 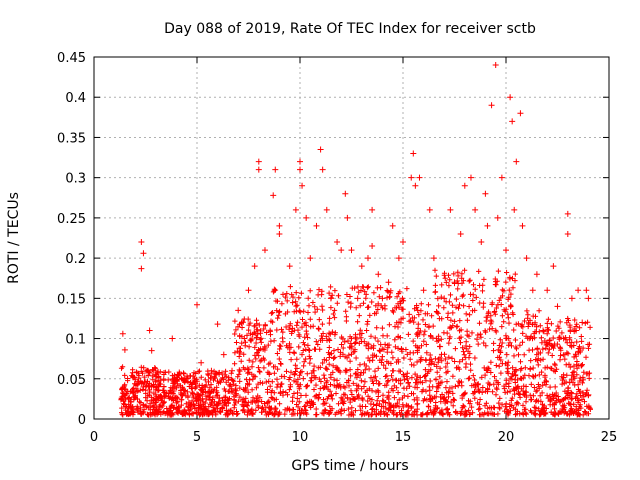 I want to click on y-tick-label: 0.45, so click(x=71, y=58).